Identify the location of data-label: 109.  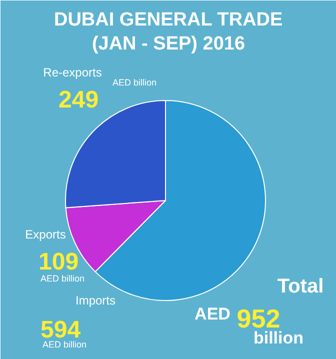
(58, 262).